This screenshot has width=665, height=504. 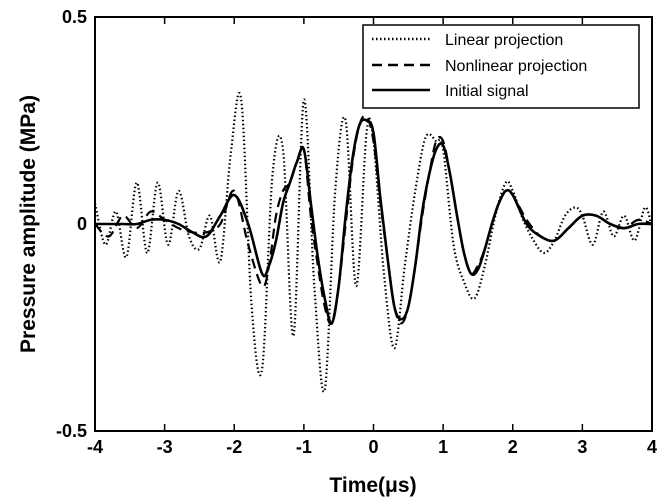 What do you see at coordinates (516, 66) in the screenshot?
I see `legend-label-nonlinear: Nonlinear projection` at bounding box center [516, 66].